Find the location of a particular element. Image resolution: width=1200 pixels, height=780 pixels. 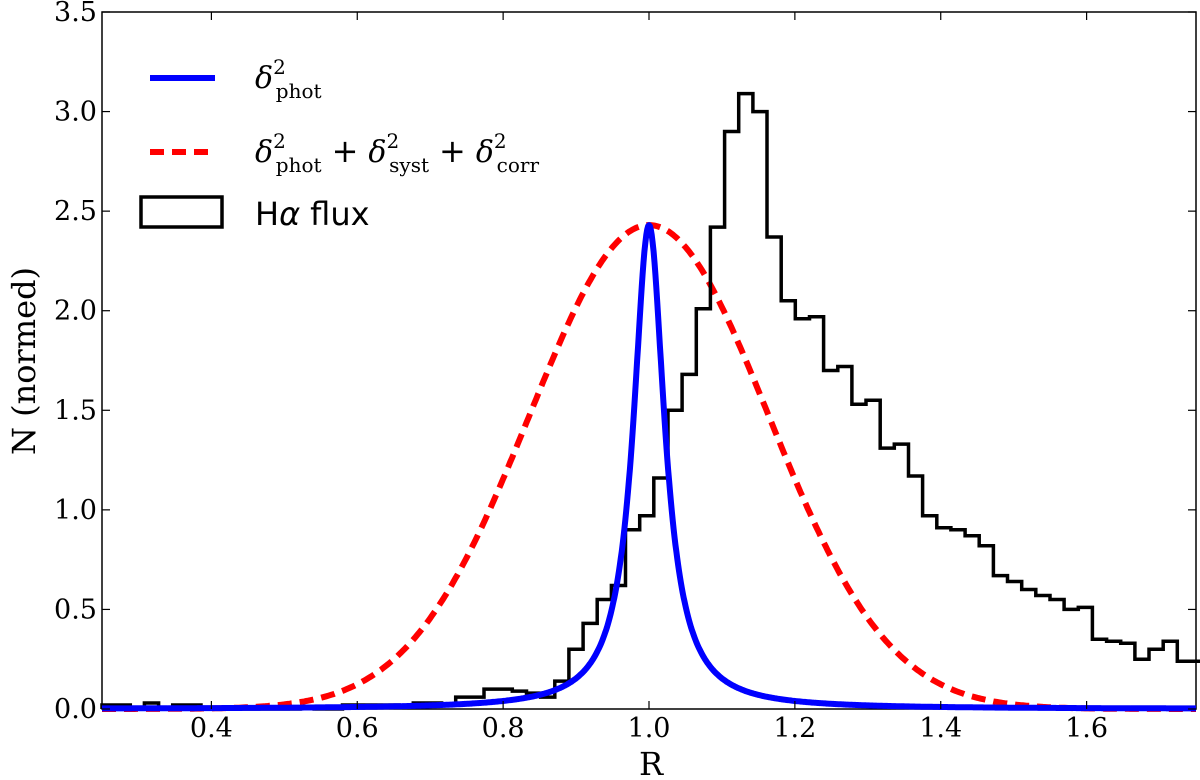

x-tick-label: 0.6 is located at coordinates (357, 728).